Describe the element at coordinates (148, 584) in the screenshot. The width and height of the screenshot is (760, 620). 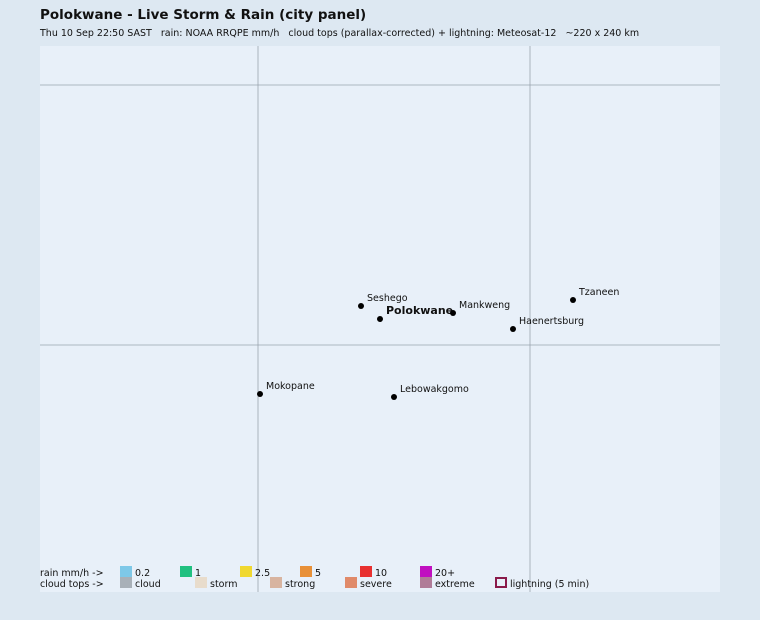
I see `cloud-swatch-label: cloud` at that location.